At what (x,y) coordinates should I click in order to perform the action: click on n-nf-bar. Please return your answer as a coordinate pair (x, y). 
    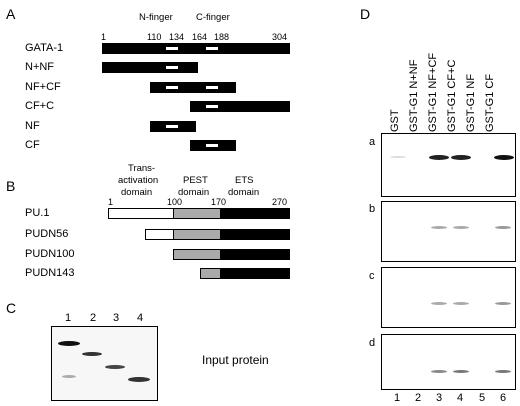
    Looking at the image, I should click on (150, 67).